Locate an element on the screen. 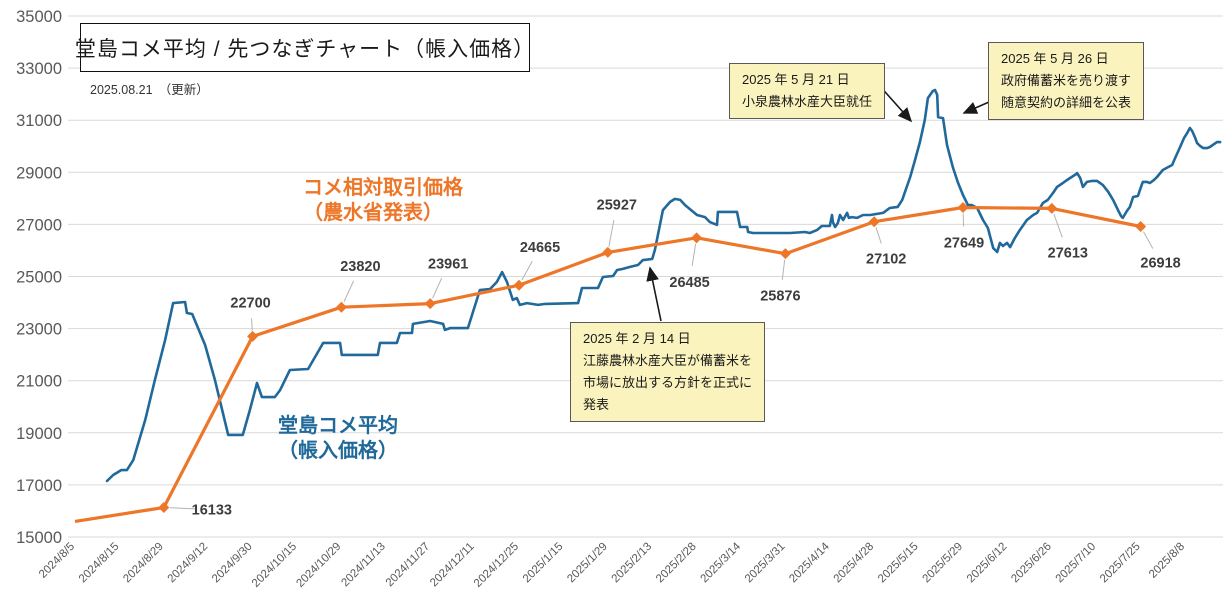 The width and height of the screenshot is (1231, 604). annotation-text-line: 2025 年 2 月 14 日 is located at coordinates (637, 338).